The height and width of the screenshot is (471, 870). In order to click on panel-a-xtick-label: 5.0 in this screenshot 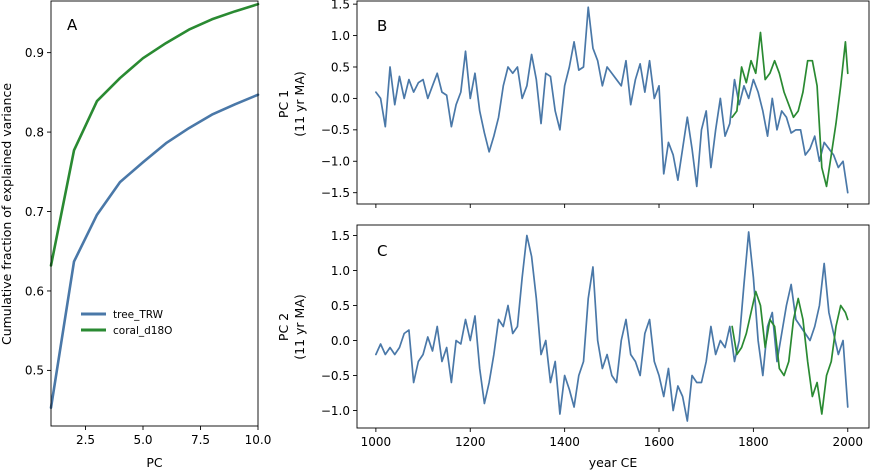, I will do `click(142, 440)`.